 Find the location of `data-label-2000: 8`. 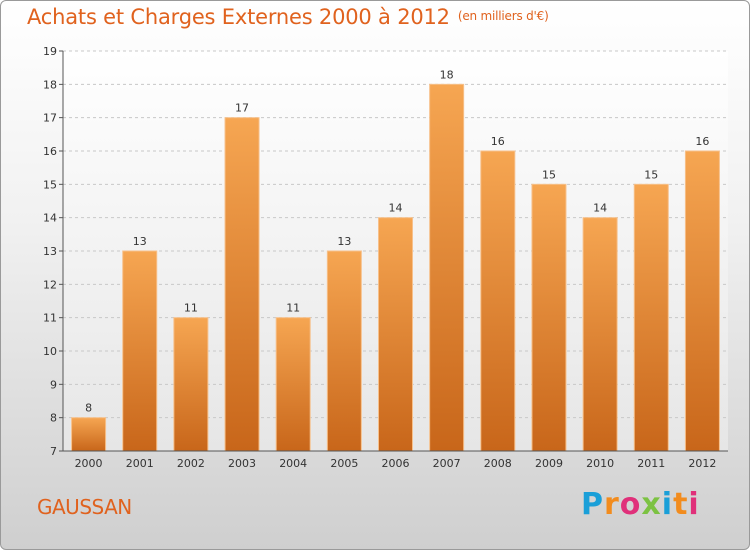

data-label-2000: 8 is located at coordinates (88, 408).